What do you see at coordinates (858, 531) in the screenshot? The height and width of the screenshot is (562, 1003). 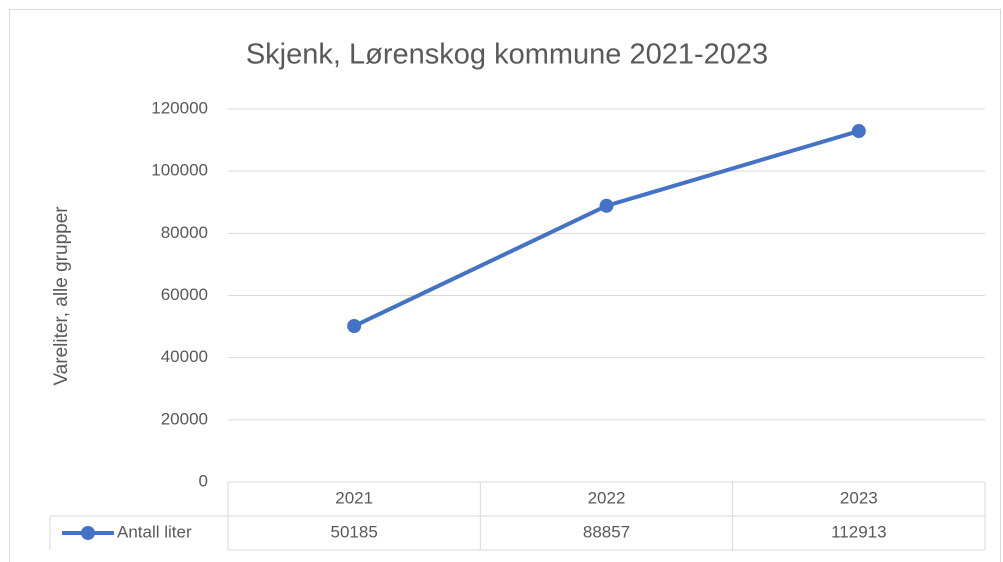 I see `table-value: 112913` at bounding box center [858, 531].